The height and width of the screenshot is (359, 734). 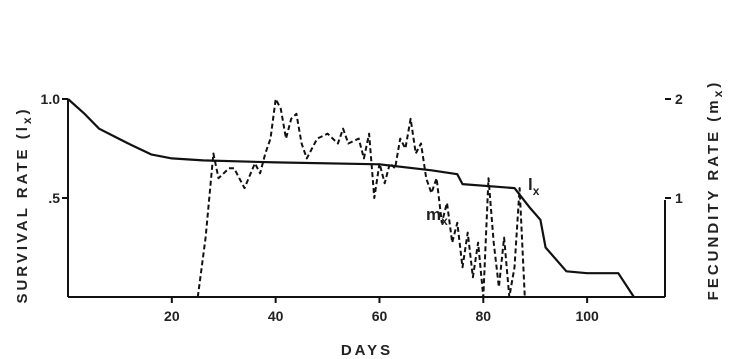 What do you see at coordinates (484, 316) in the screenshot?
I see `x-tick-label-80: 80` at bounding box center [484, 316].